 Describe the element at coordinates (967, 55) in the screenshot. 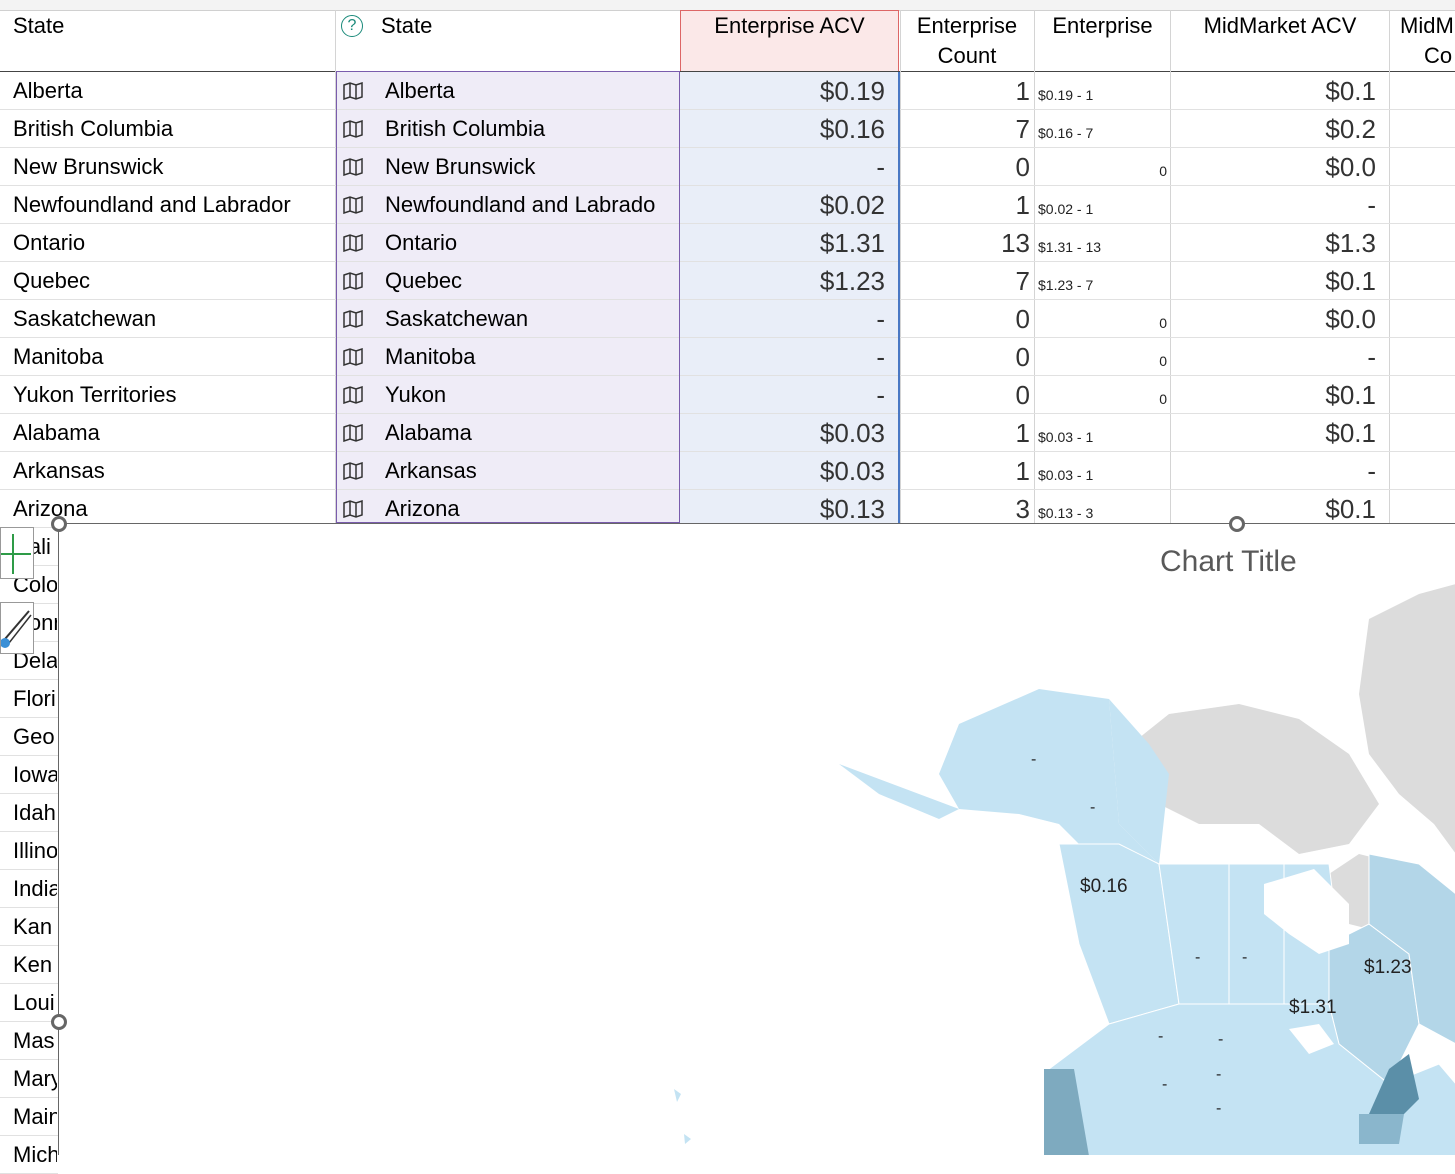

I see `header-enterprise-count-2: Count` at that location.